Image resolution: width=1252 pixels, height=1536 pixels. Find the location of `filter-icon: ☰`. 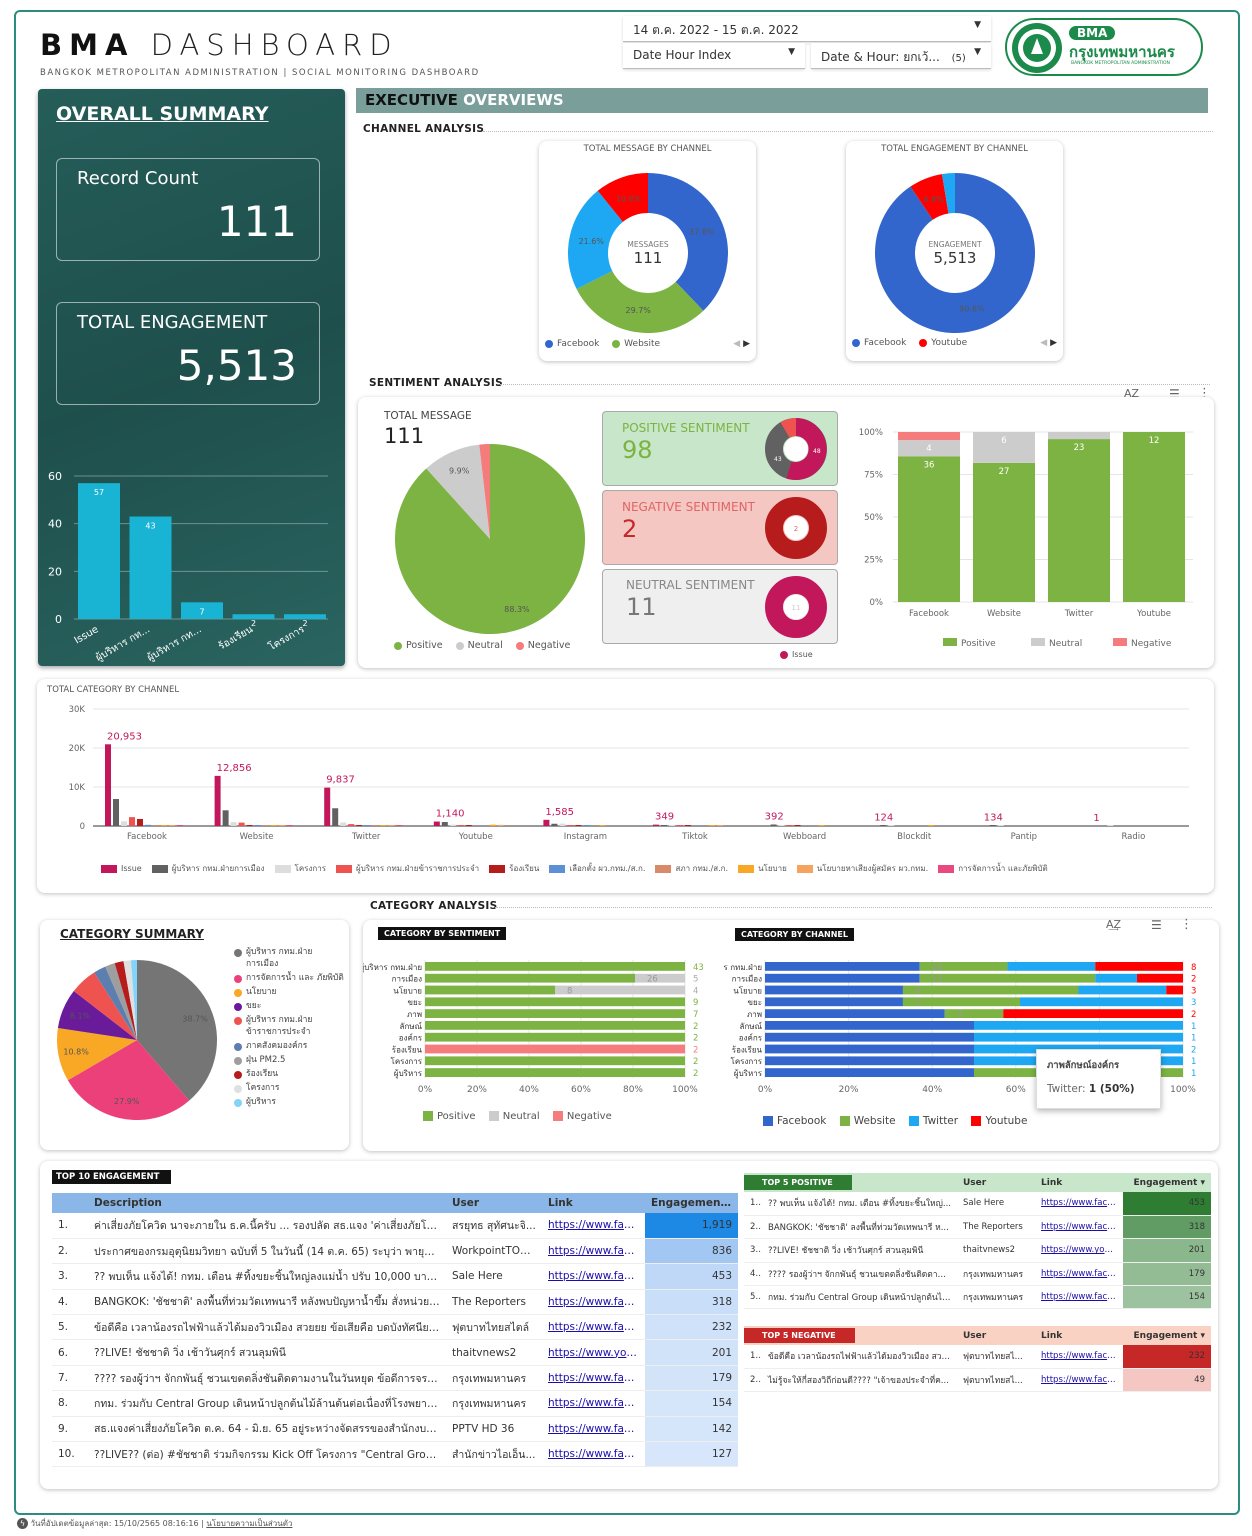

filter-icon: ☰ is located at coordinates (1156, 925).